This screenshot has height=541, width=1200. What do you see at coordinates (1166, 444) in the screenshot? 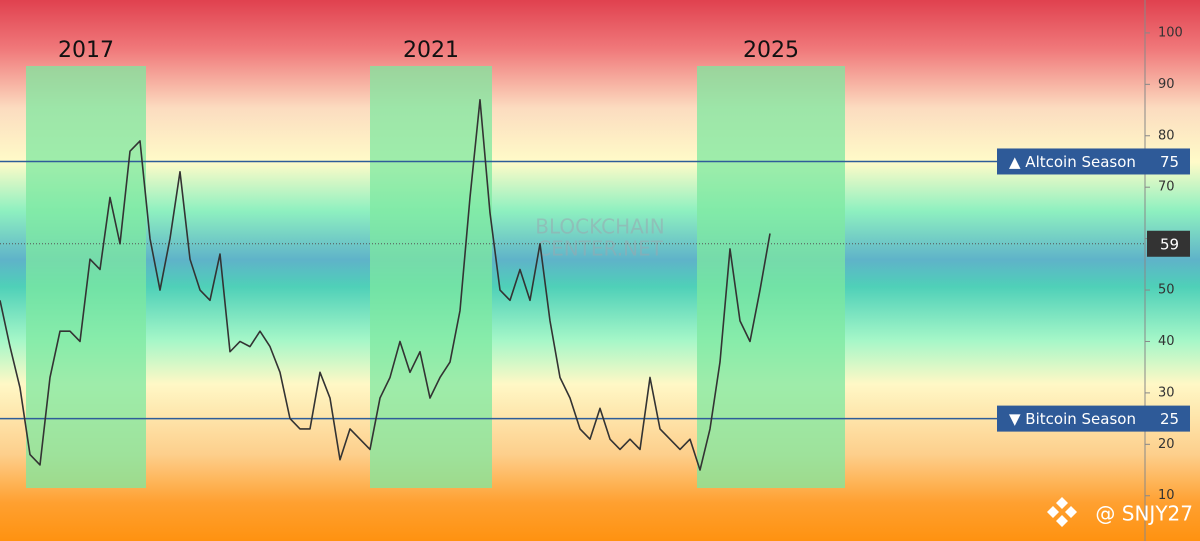
I see `y-tick-label: 20` at bounding box center [1166, 444].